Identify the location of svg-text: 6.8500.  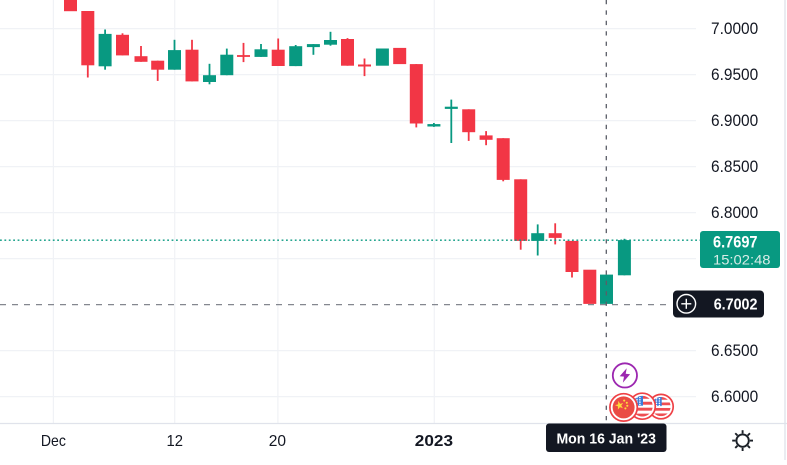
(734, 166).